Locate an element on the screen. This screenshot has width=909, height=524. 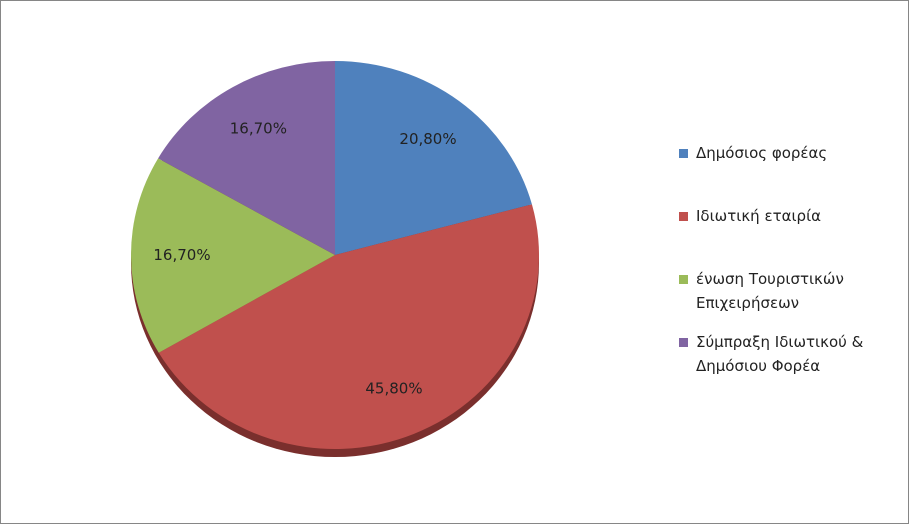
legend-label: Ιδιωτική εταιρία is located at coordinates (759, 216).